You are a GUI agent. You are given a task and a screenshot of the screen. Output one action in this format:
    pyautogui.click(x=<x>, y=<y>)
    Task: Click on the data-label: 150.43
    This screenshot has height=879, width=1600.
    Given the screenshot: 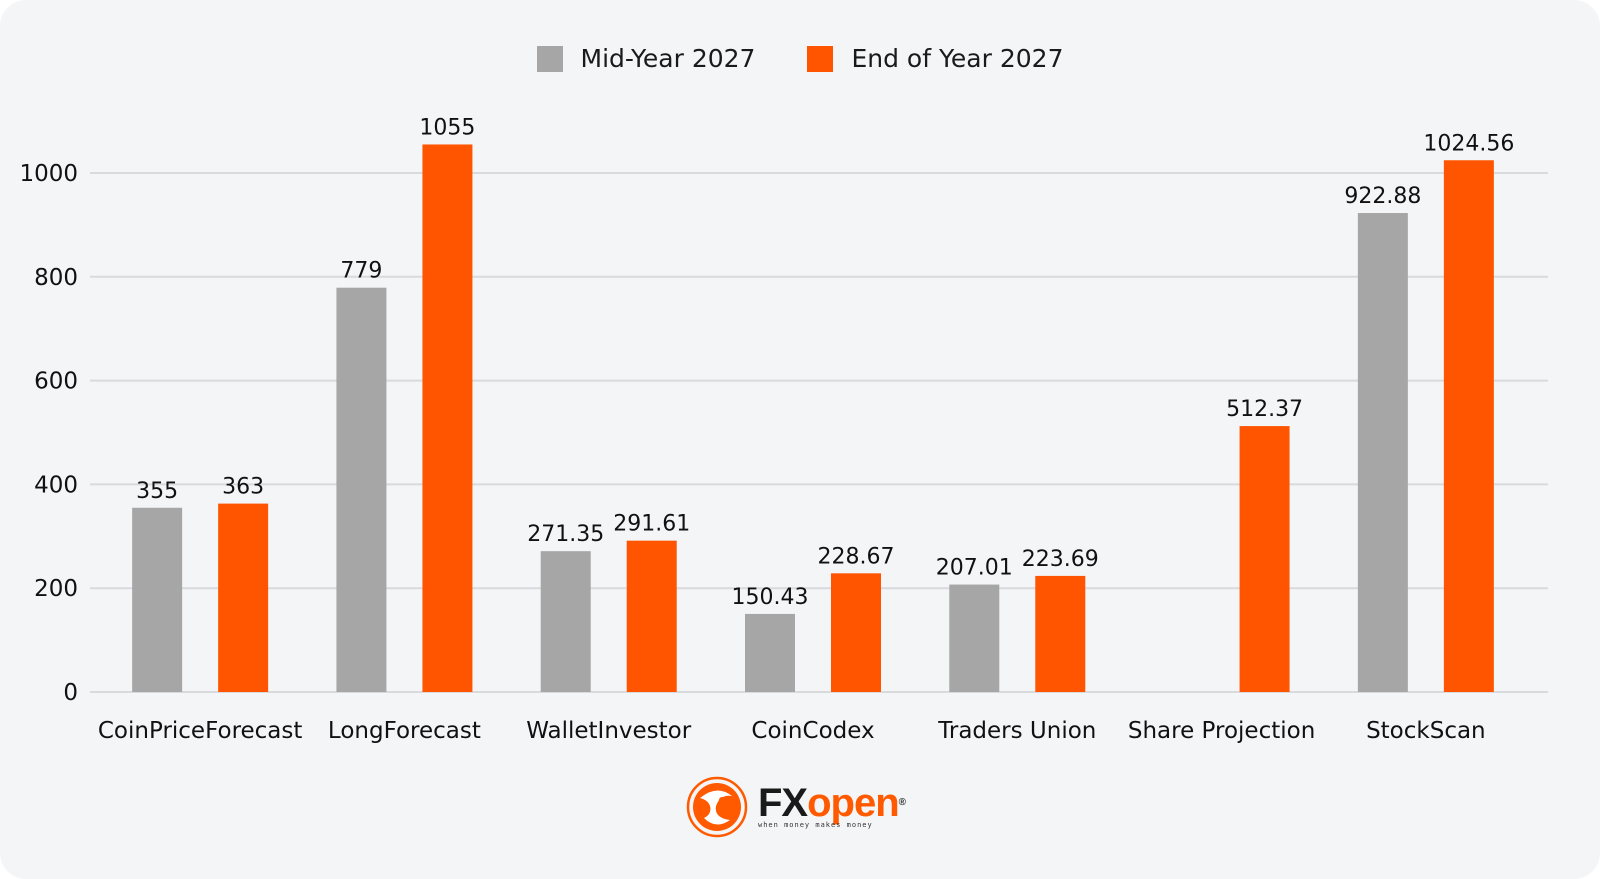 What is the action you would take?
    pyautogui.click(x=770, y=597)
    